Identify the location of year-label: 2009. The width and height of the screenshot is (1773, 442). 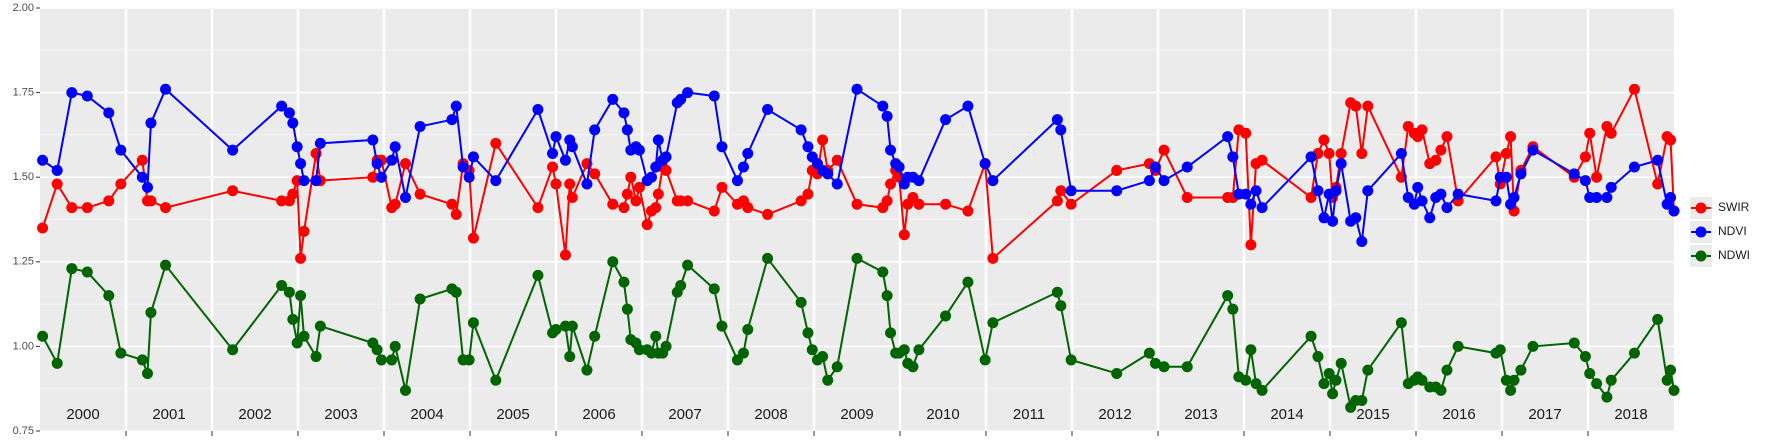
(856, 414).